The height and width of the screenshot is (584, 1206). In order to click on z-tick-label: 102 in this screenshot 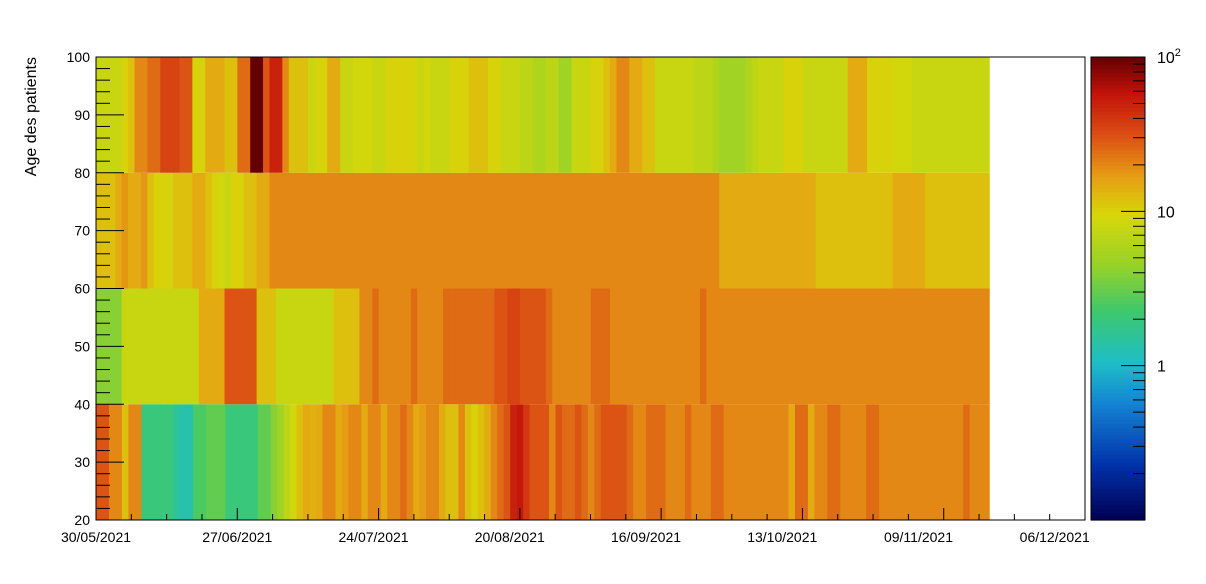, I will do `click(1169, 57)`.